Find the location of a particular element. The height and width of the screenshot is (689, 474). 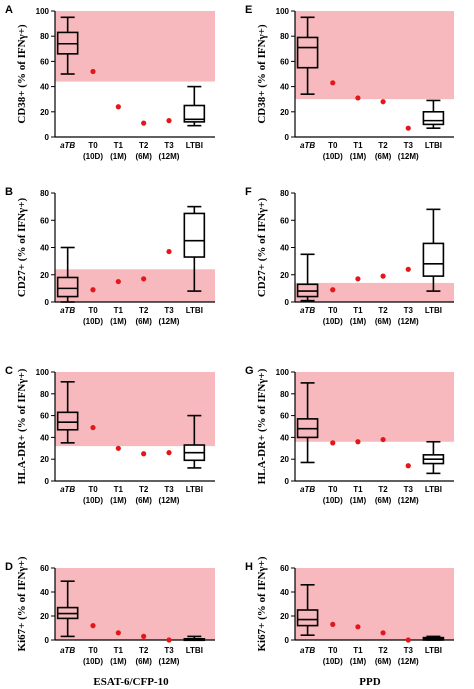

y-axis-title: CD38+ (% of IFNγ+) is located at coordinates (22, 74).